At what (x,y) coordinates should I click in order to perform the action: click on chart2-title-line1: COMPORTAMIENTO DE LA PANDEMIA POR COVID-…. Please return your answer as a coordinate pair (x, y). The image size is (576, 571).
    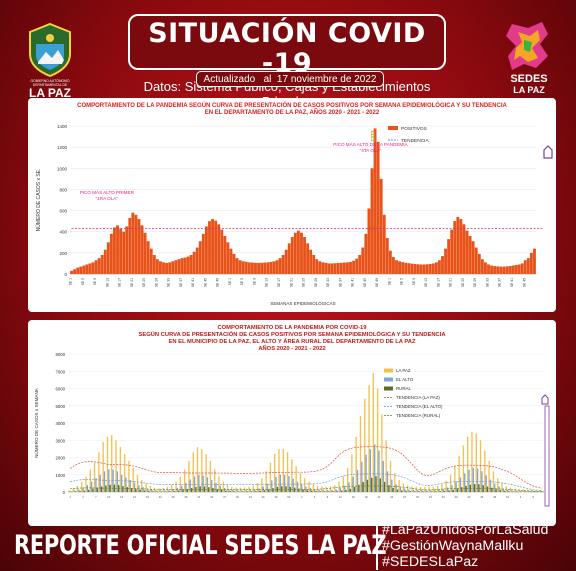
    Looking at the image, I should click on (292, 328).